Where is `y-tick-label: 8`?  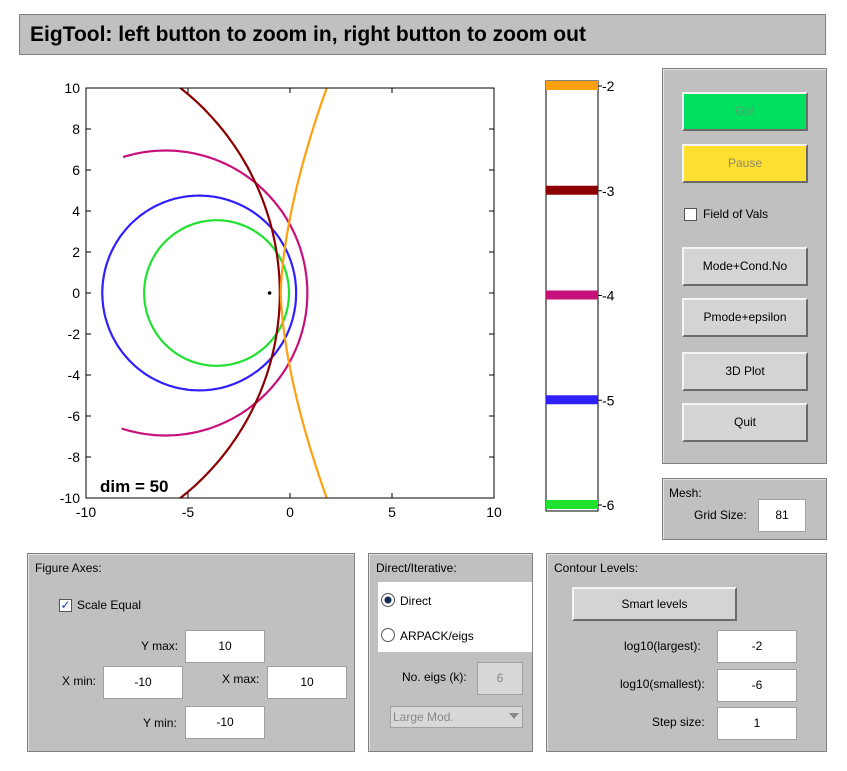
y-tick-label: 8 is located at coordinates (76, 129).